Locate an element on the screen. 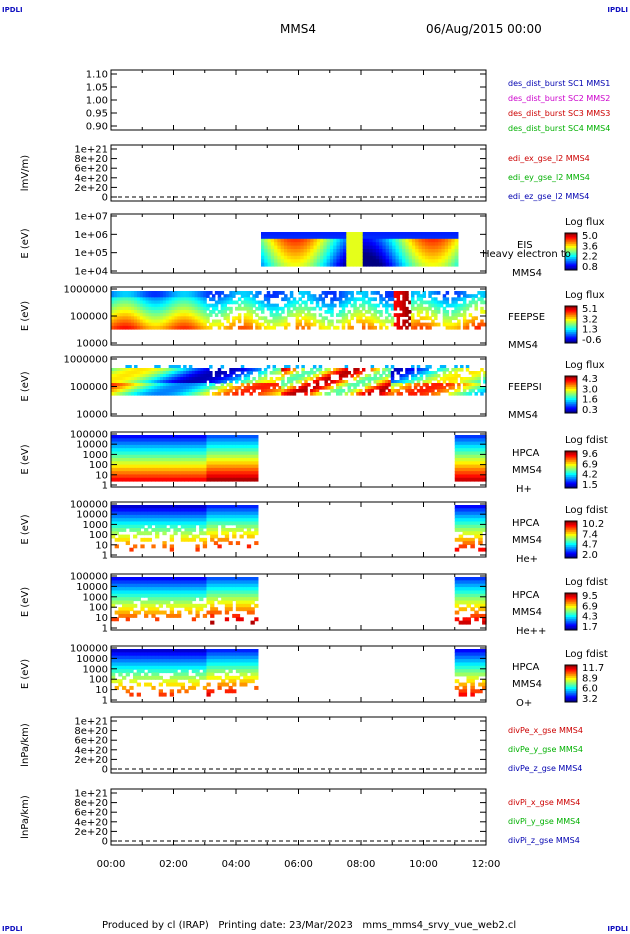 The height and width of the screenshot is (934, 630). panel-5-colorbar-swatch is located at coordinates (571, 405).